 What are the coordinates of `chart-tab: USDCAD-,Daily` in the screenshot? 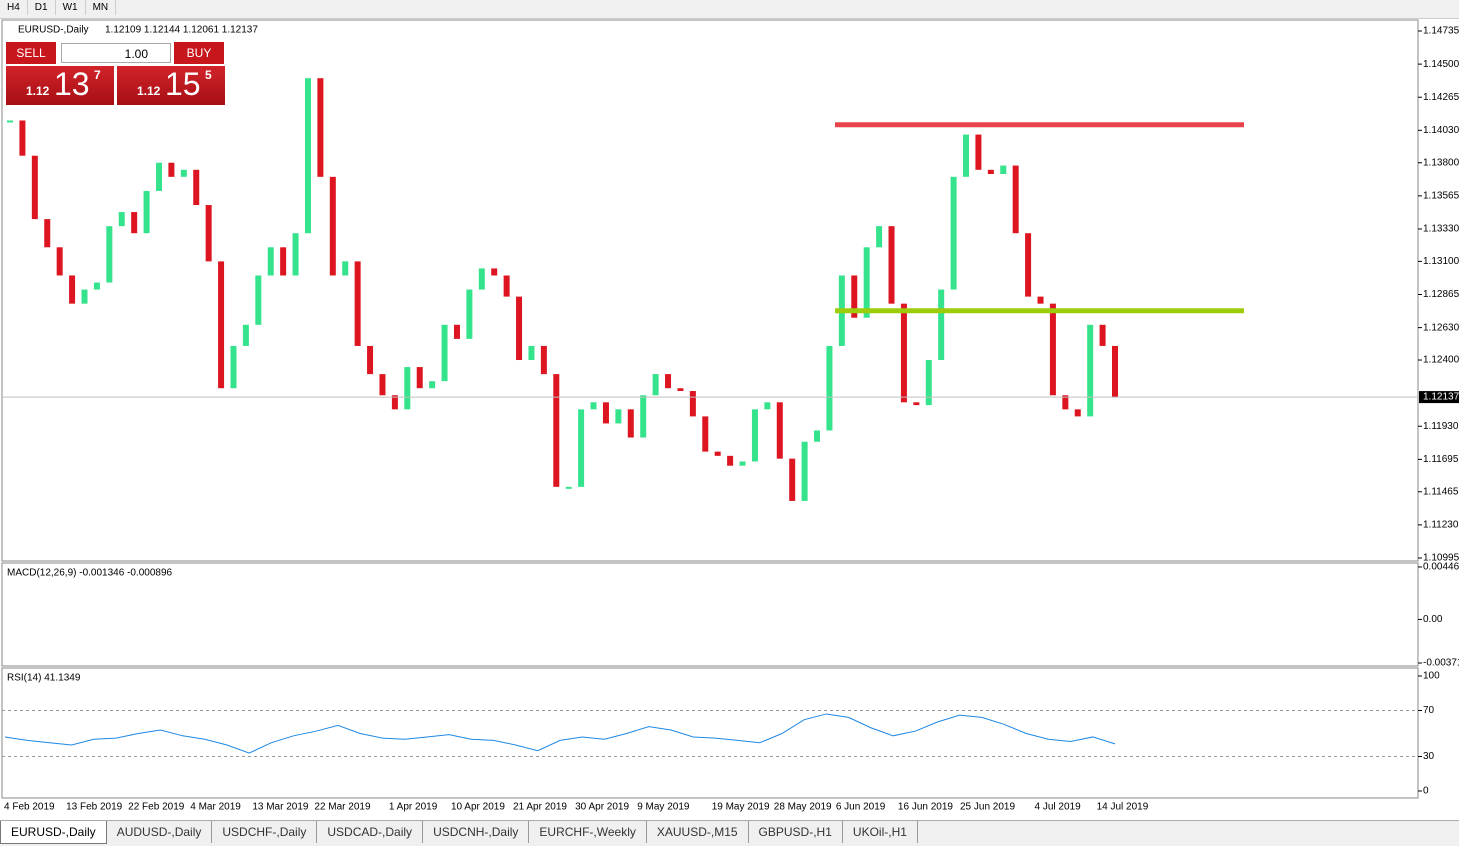 It's located at (370, 832).